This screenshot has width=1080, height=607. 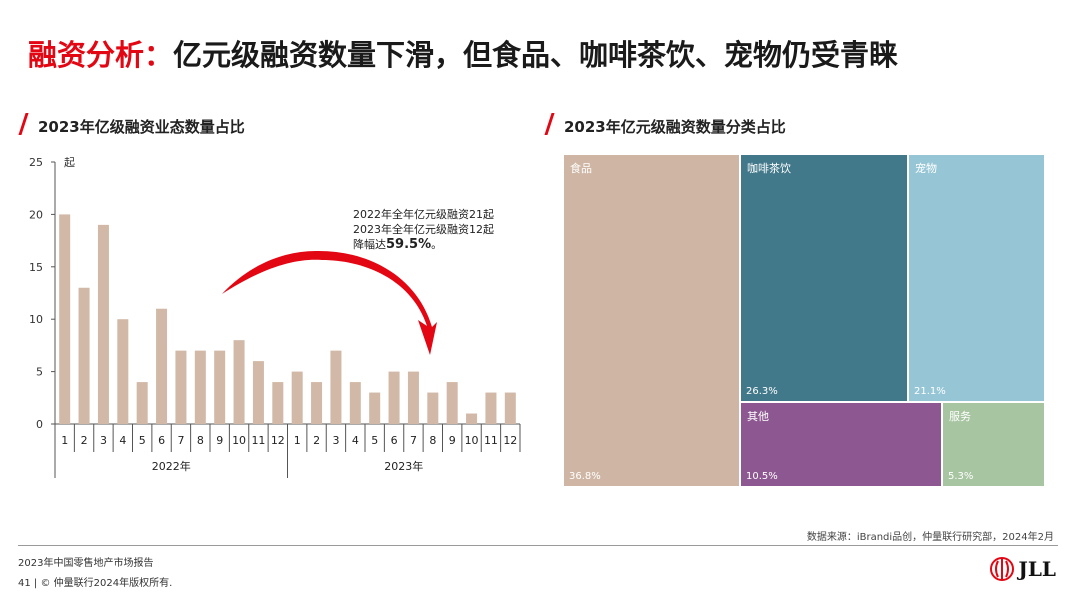 I want to click on y-tick-label: 10, so click(x=36, y=319).